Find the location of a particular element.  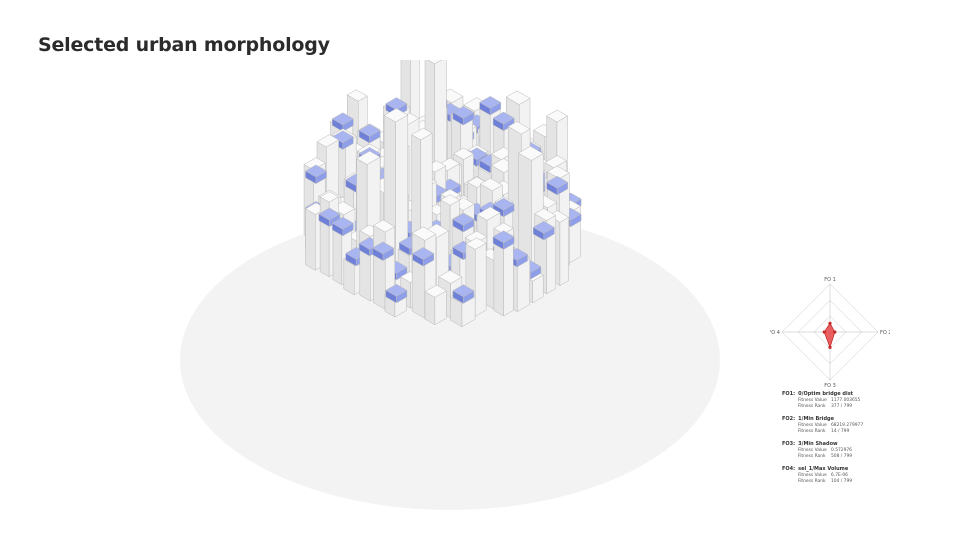

objective-id: FO4: is located at coordinates (789, 469).